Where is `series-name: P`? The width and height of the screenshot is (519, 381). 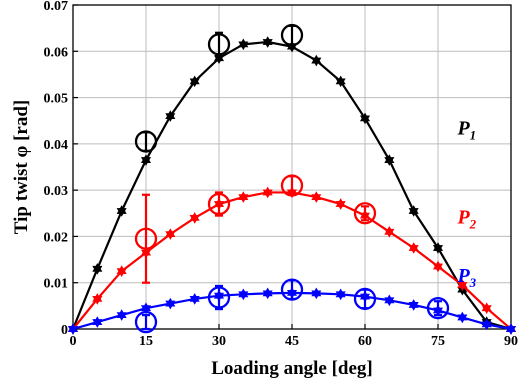
series-name: P is located at coordinates (463, 276).